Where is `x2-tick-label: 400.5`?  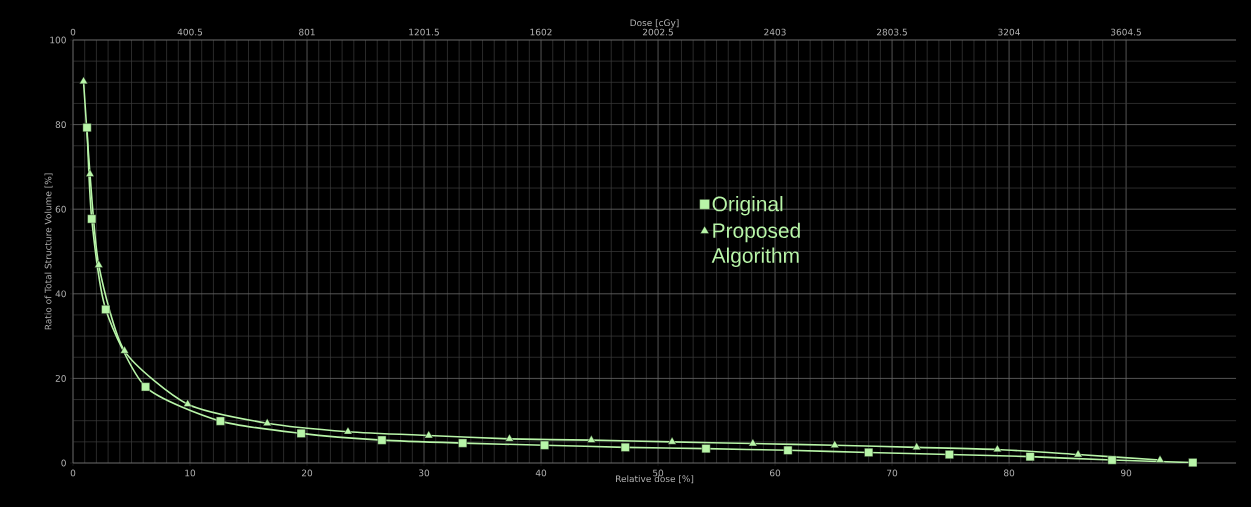 x2-tick-label: 400.5 is located at coordinates (190, 32).